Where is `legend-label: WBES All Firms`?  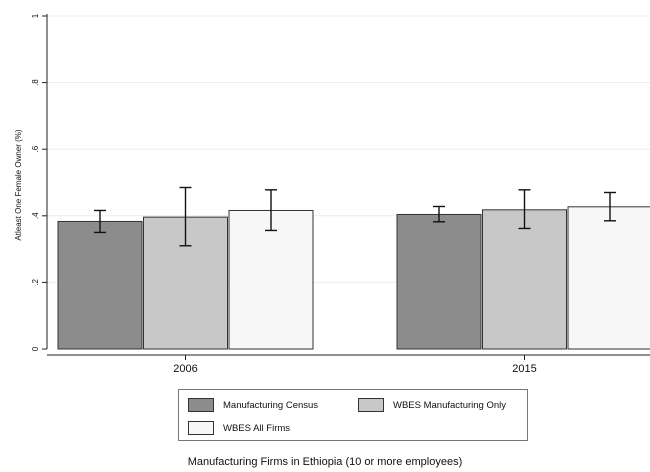
legend-label: WBES All Firms is located at coordinates (257, 428).